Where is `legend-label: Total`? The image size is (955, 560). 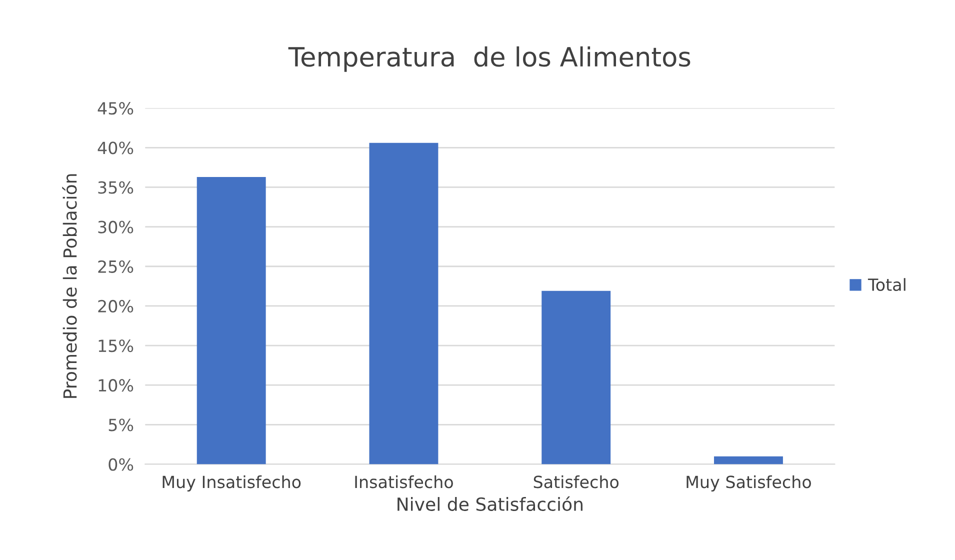 legend-label: Total is located at coordinates (887, 284).